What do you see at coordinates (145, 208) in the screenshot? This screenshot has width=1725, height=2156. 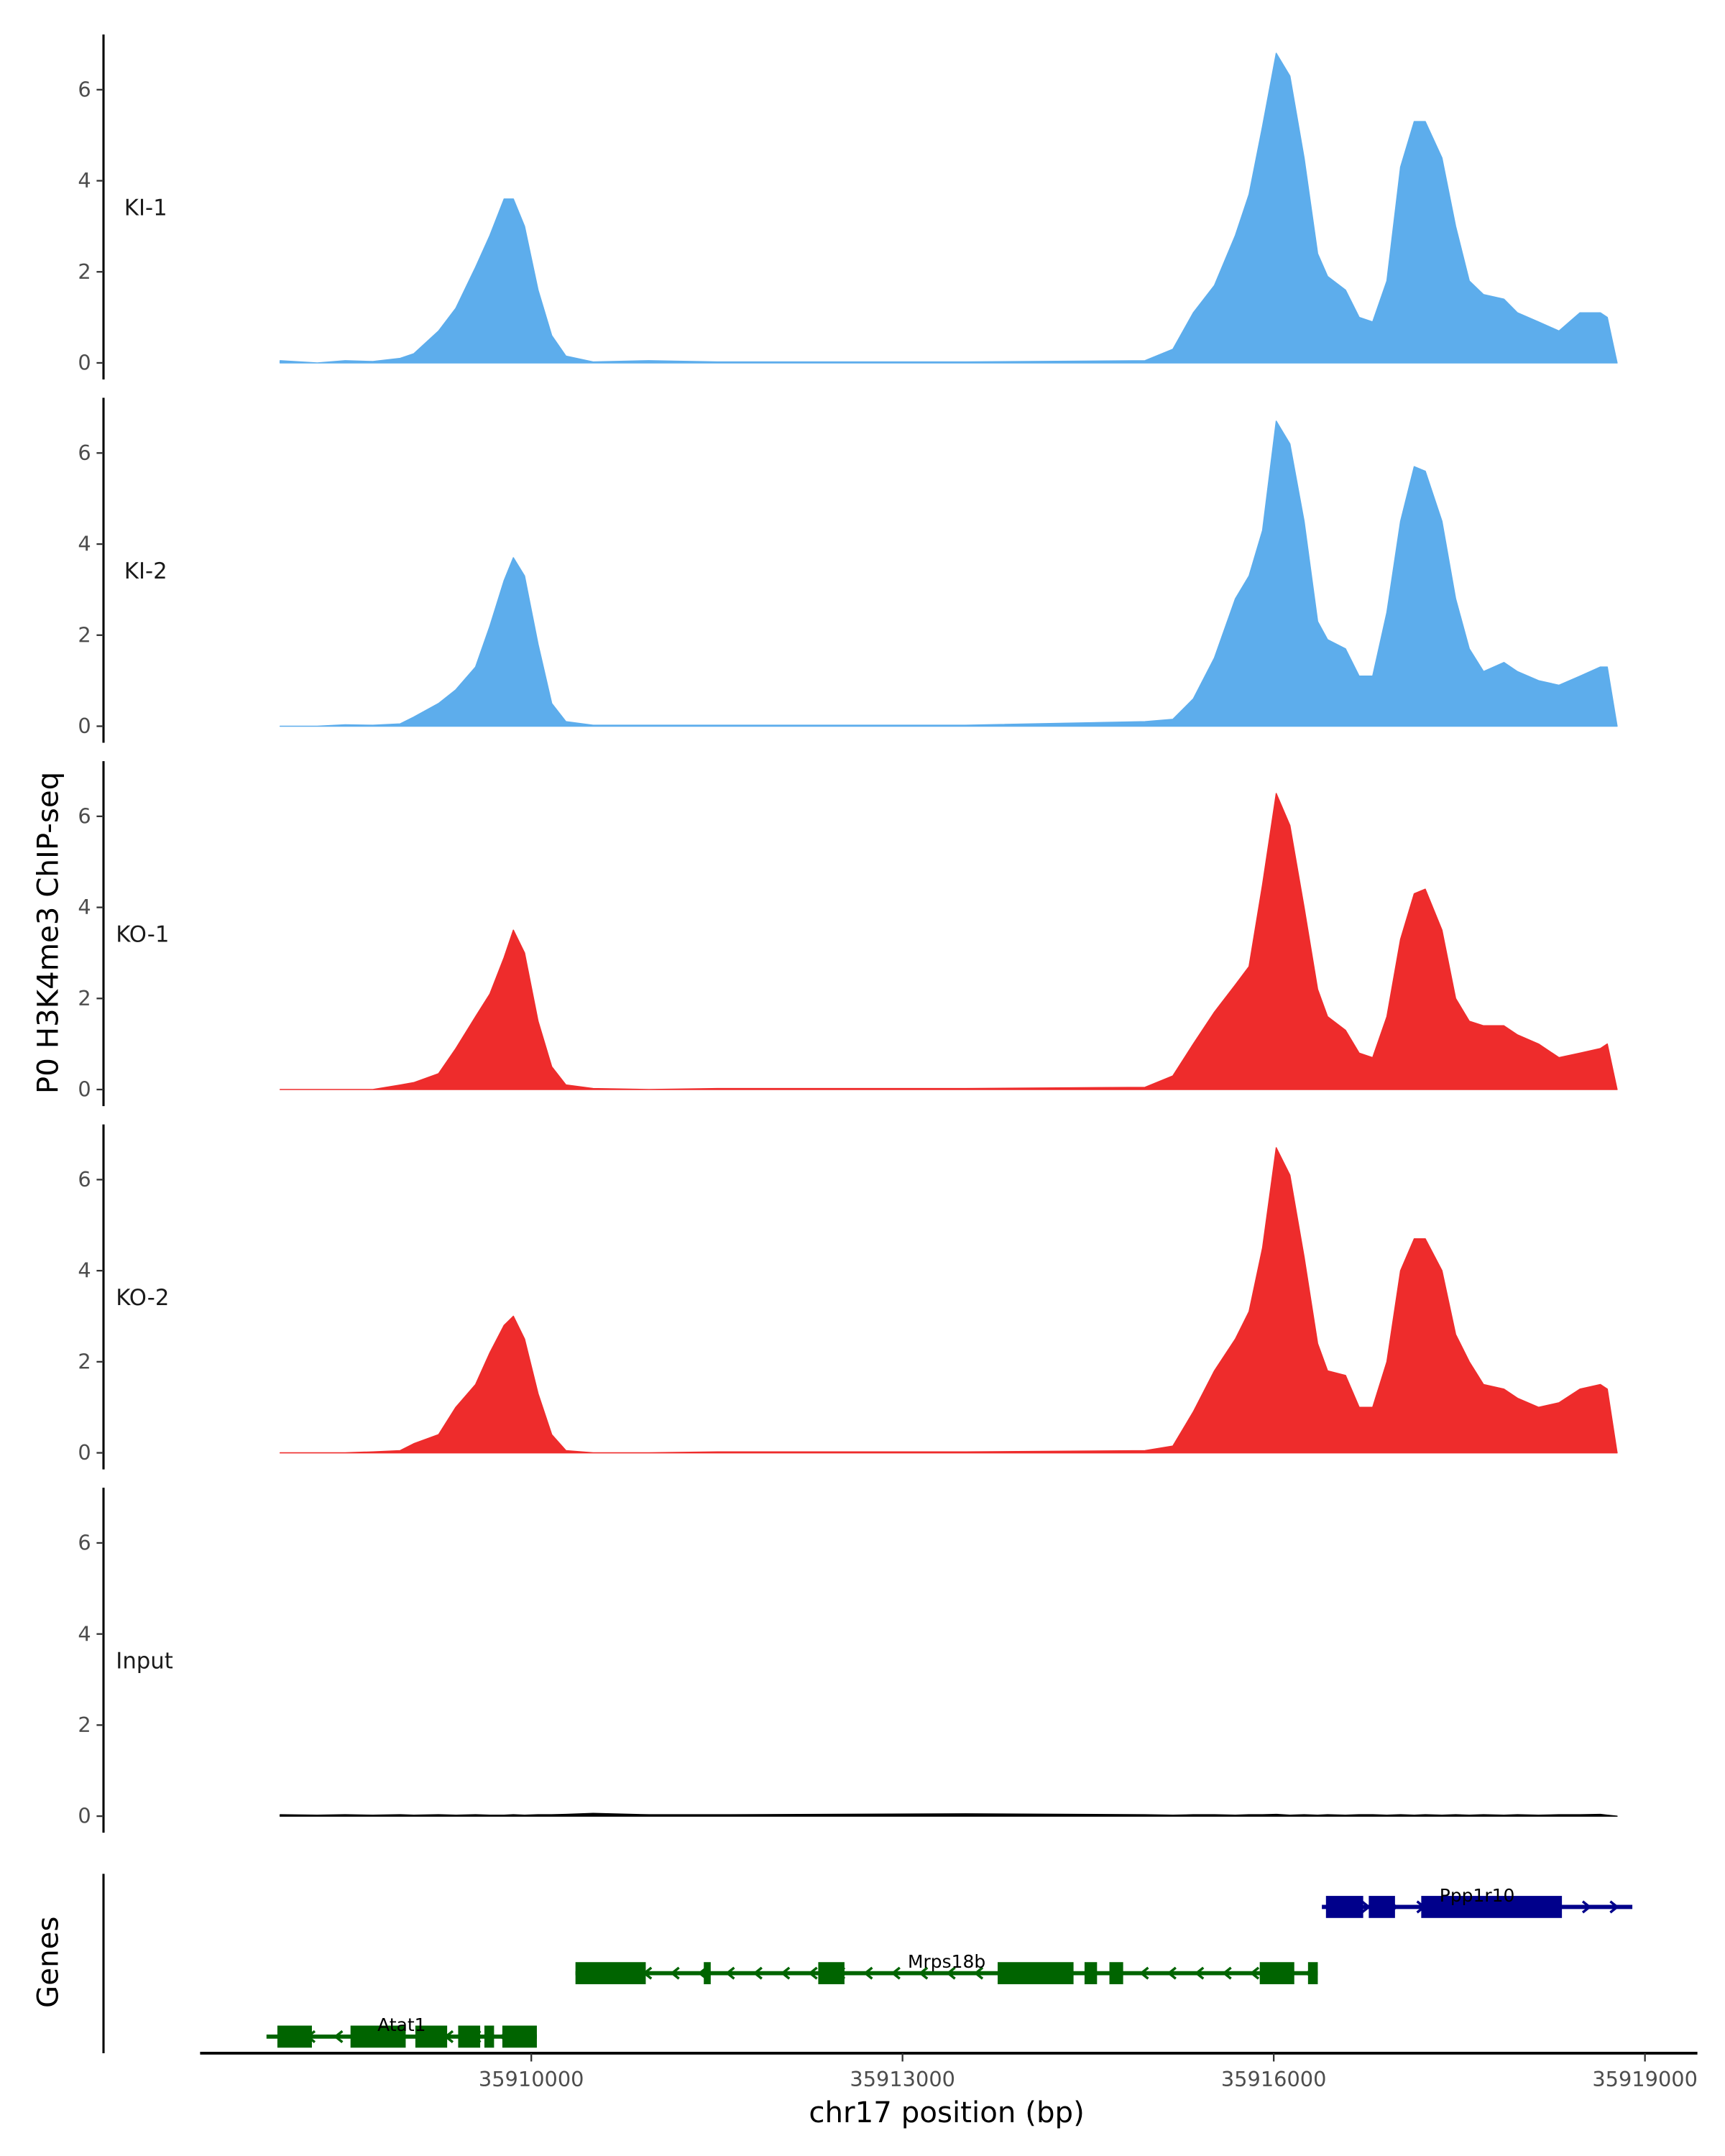 I see `track-label: KI-1` at bounding box center [145, 208].